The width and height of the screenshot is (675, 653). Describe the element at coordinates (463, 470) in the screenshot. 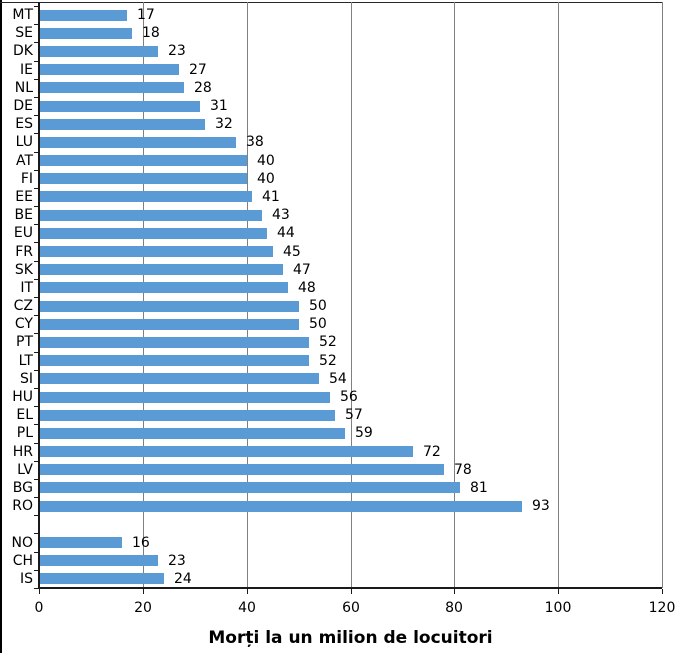

I see `value-label-LV: 78` at that location.